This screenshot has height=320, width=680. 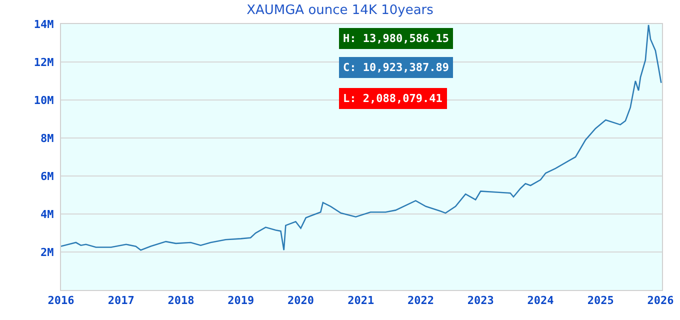 What do you see at coordinates (47, 214) in the screenshot?
I see `y-tick-label: 4M` at bounding box center [47, 214].